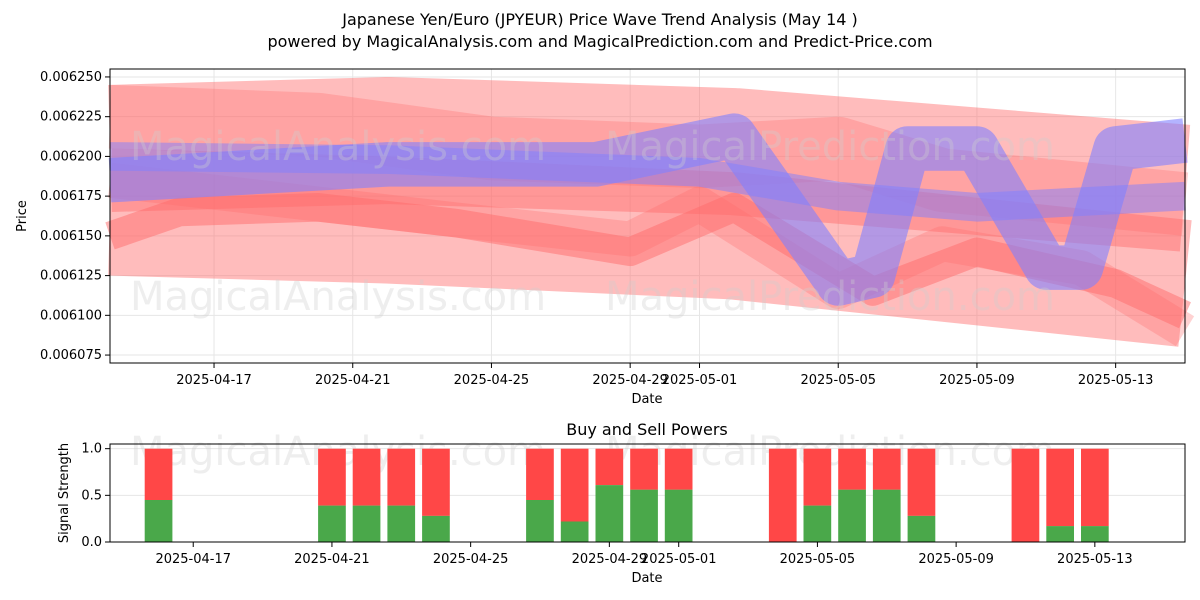 The height and width of the screenshot is (600, 1200). Describe the element at coordinates (1095, 559) in the screenshot. I see `power-x-tick-label: 2025-05-13` at that location.